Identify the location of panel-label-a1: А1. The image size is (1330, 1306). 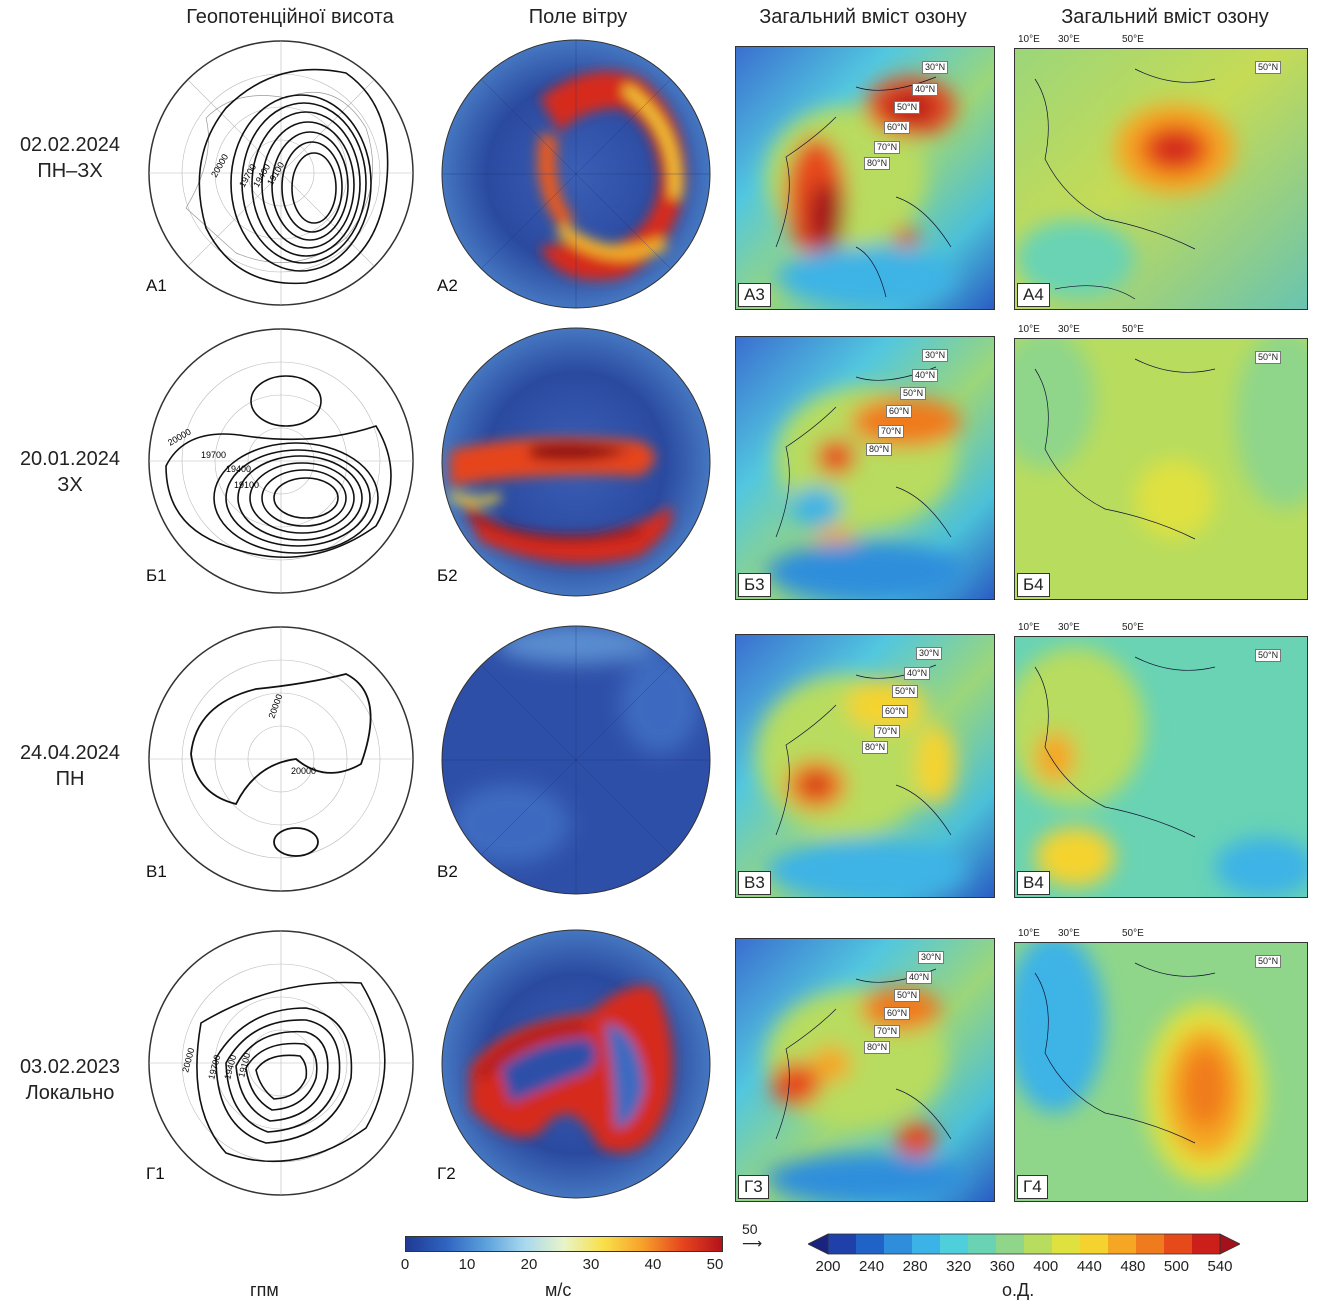
(156, 285).